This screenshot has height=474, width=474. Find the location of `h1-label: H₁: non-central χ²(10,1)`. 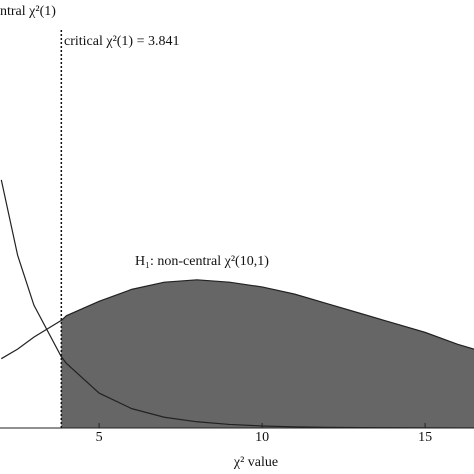

h1-label: H₁: non-central χ²(10,1) is located at coordinates (202, 261).